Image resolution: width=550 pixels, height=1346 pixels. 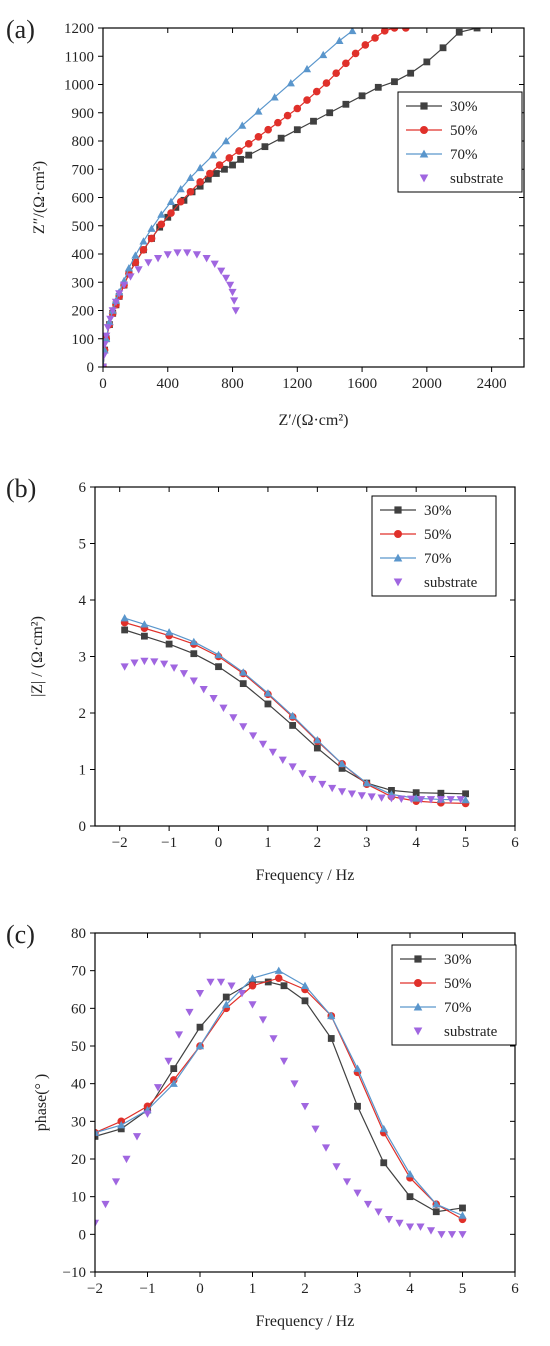 What do you see at coordinates (79, 57) in the screenshot?
I see `y-tick-label: 1100` at bounding box center [79, 57].